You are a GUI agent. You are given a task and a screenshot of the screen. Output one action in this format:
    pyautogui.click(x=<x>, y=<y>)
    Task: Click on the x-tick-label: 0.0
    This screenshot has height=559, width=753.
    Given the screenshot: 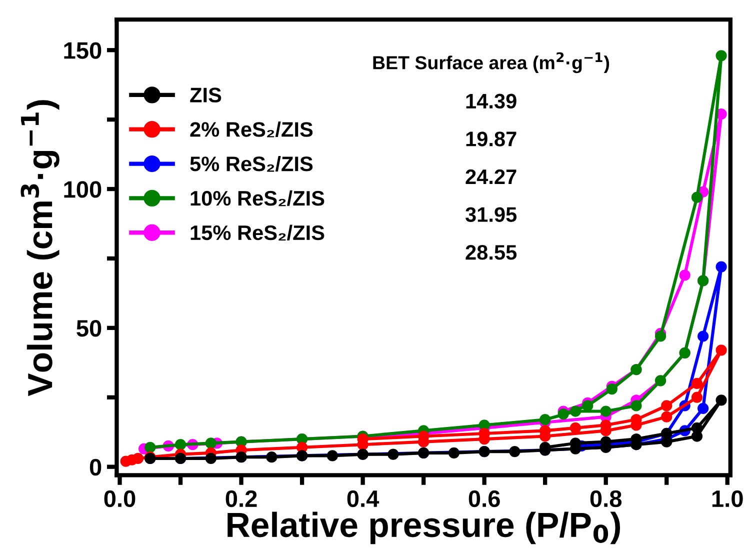 What is the action you would take?
    pyautogui.click(x=120, y=499)
    